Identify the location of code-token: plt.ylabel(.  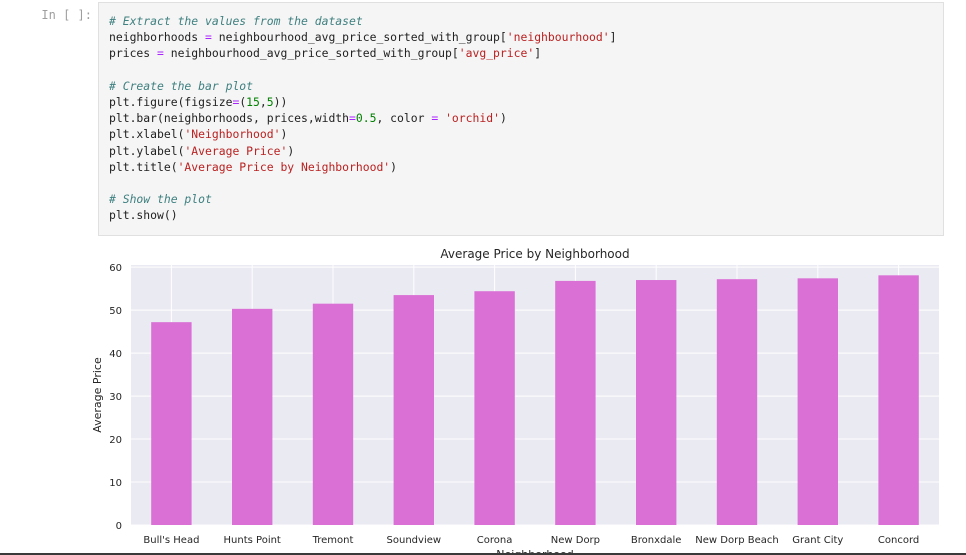
(147, 150).